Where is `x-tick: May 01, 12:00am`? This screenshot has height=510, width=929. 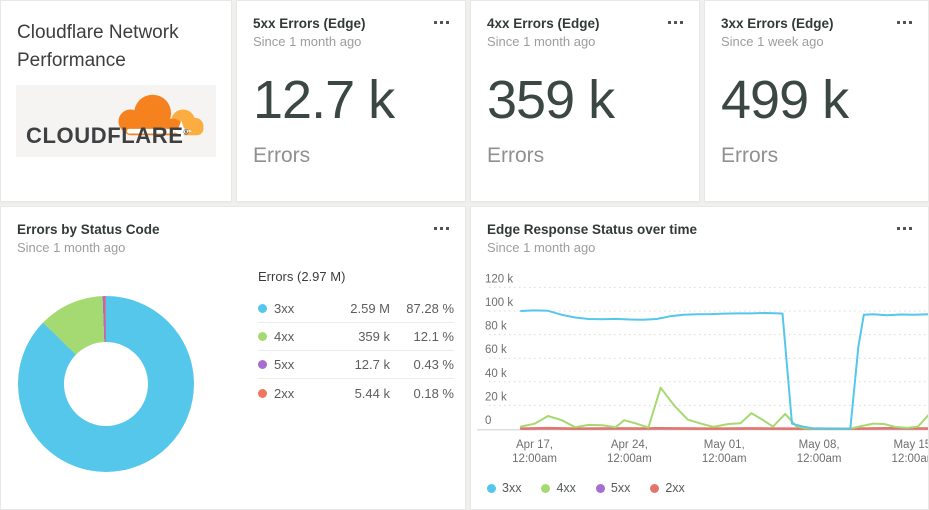 x-tick: May 01, 12:00am is located at coordinates (724, 452).